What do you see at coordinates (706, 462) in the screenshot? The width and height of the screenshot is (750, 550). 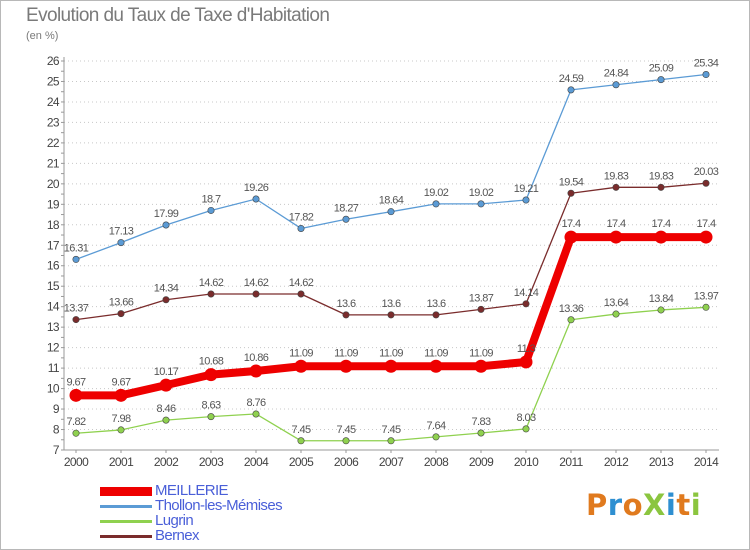 I see `x-tick-label: 2014` at bounding box center [706, 462].